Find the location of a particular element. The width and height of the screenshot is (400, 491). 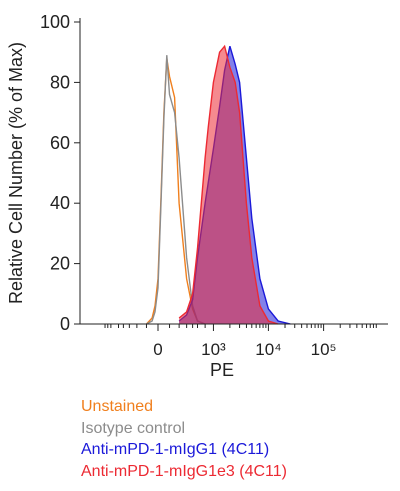

legend-item-3: Anti-mPD-1-mIgG1e3 (4C11) is located at coordinates (184, 471).